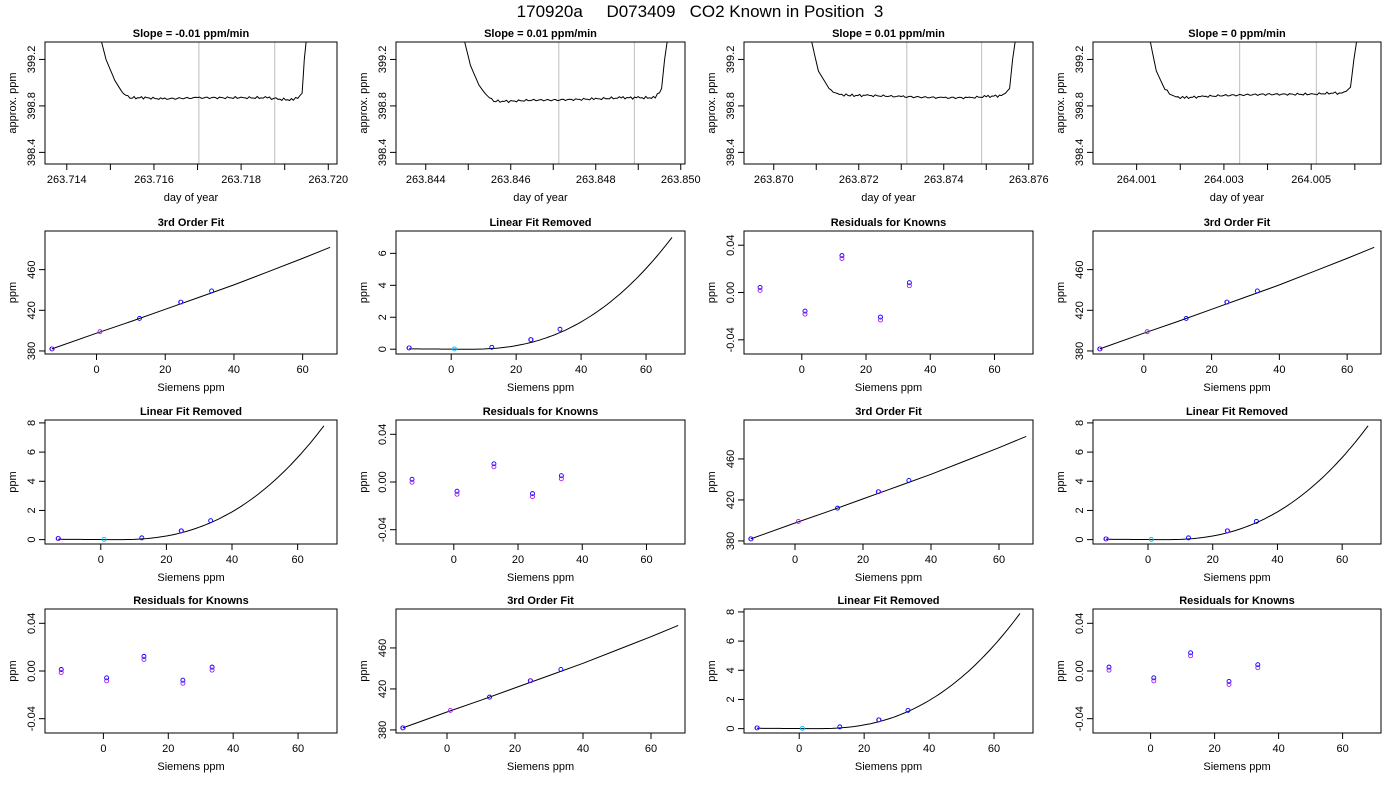 The width and height of the screenshot is (1400, 800). I want to click on y-tick-label: 0.00, so click(32, 670).